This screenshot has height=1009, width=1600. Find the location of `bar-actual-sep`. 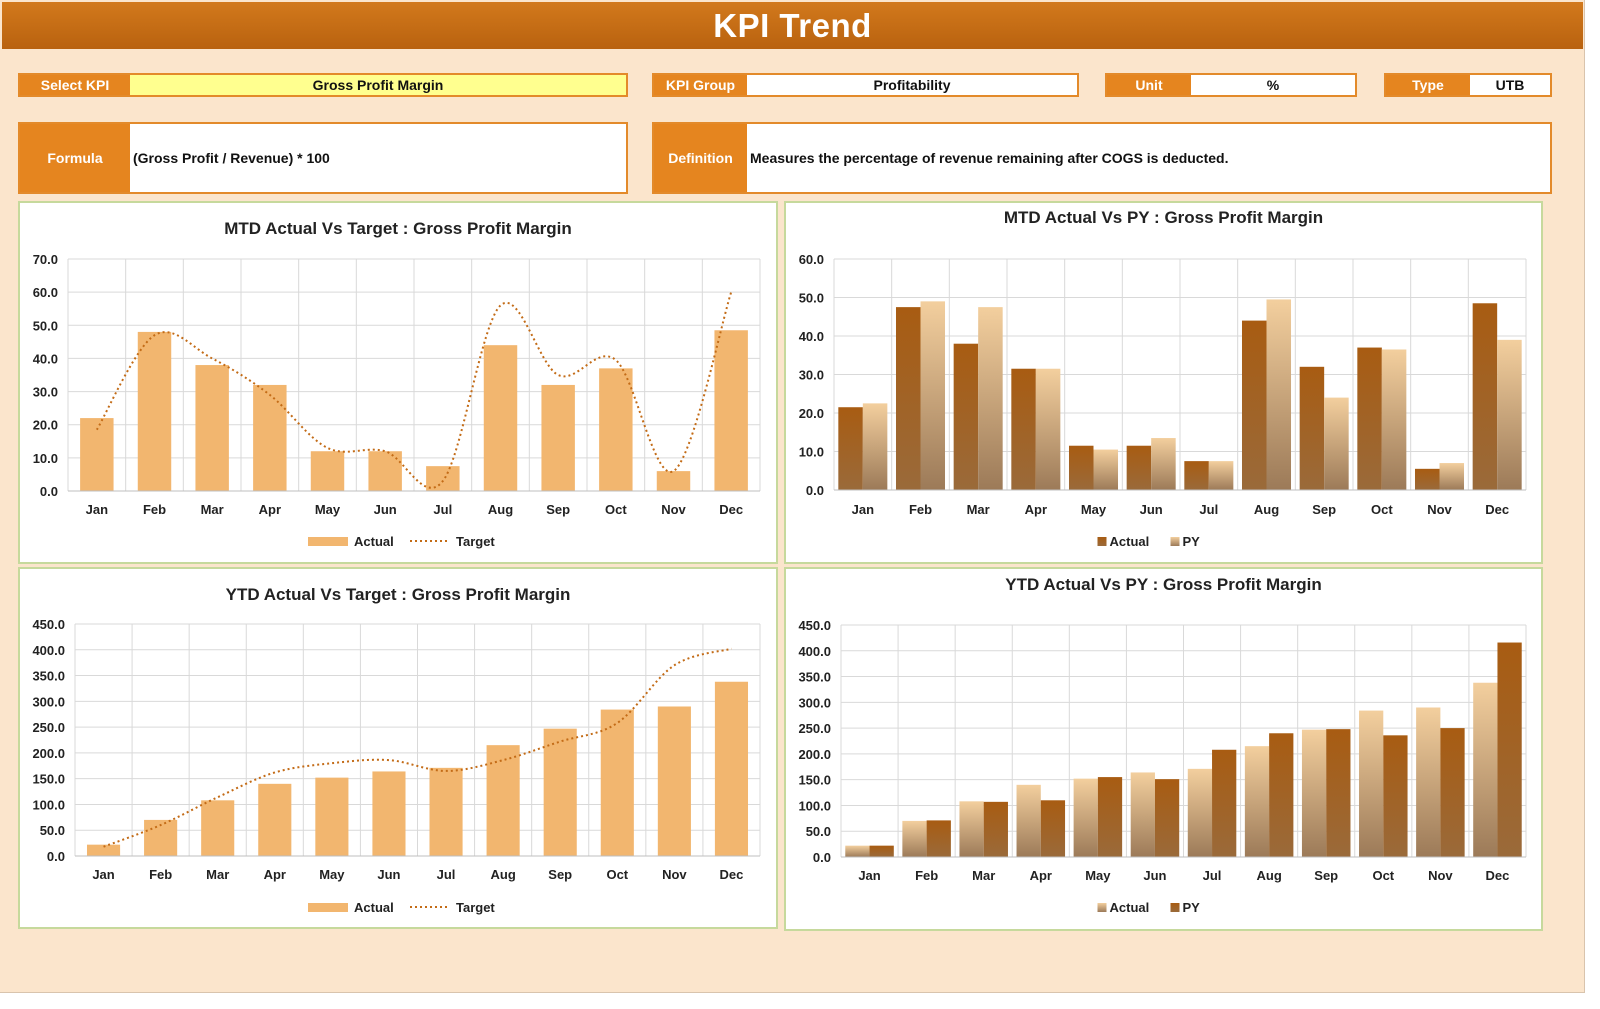

bar-actual-sep is located at coordinates (558, 437).